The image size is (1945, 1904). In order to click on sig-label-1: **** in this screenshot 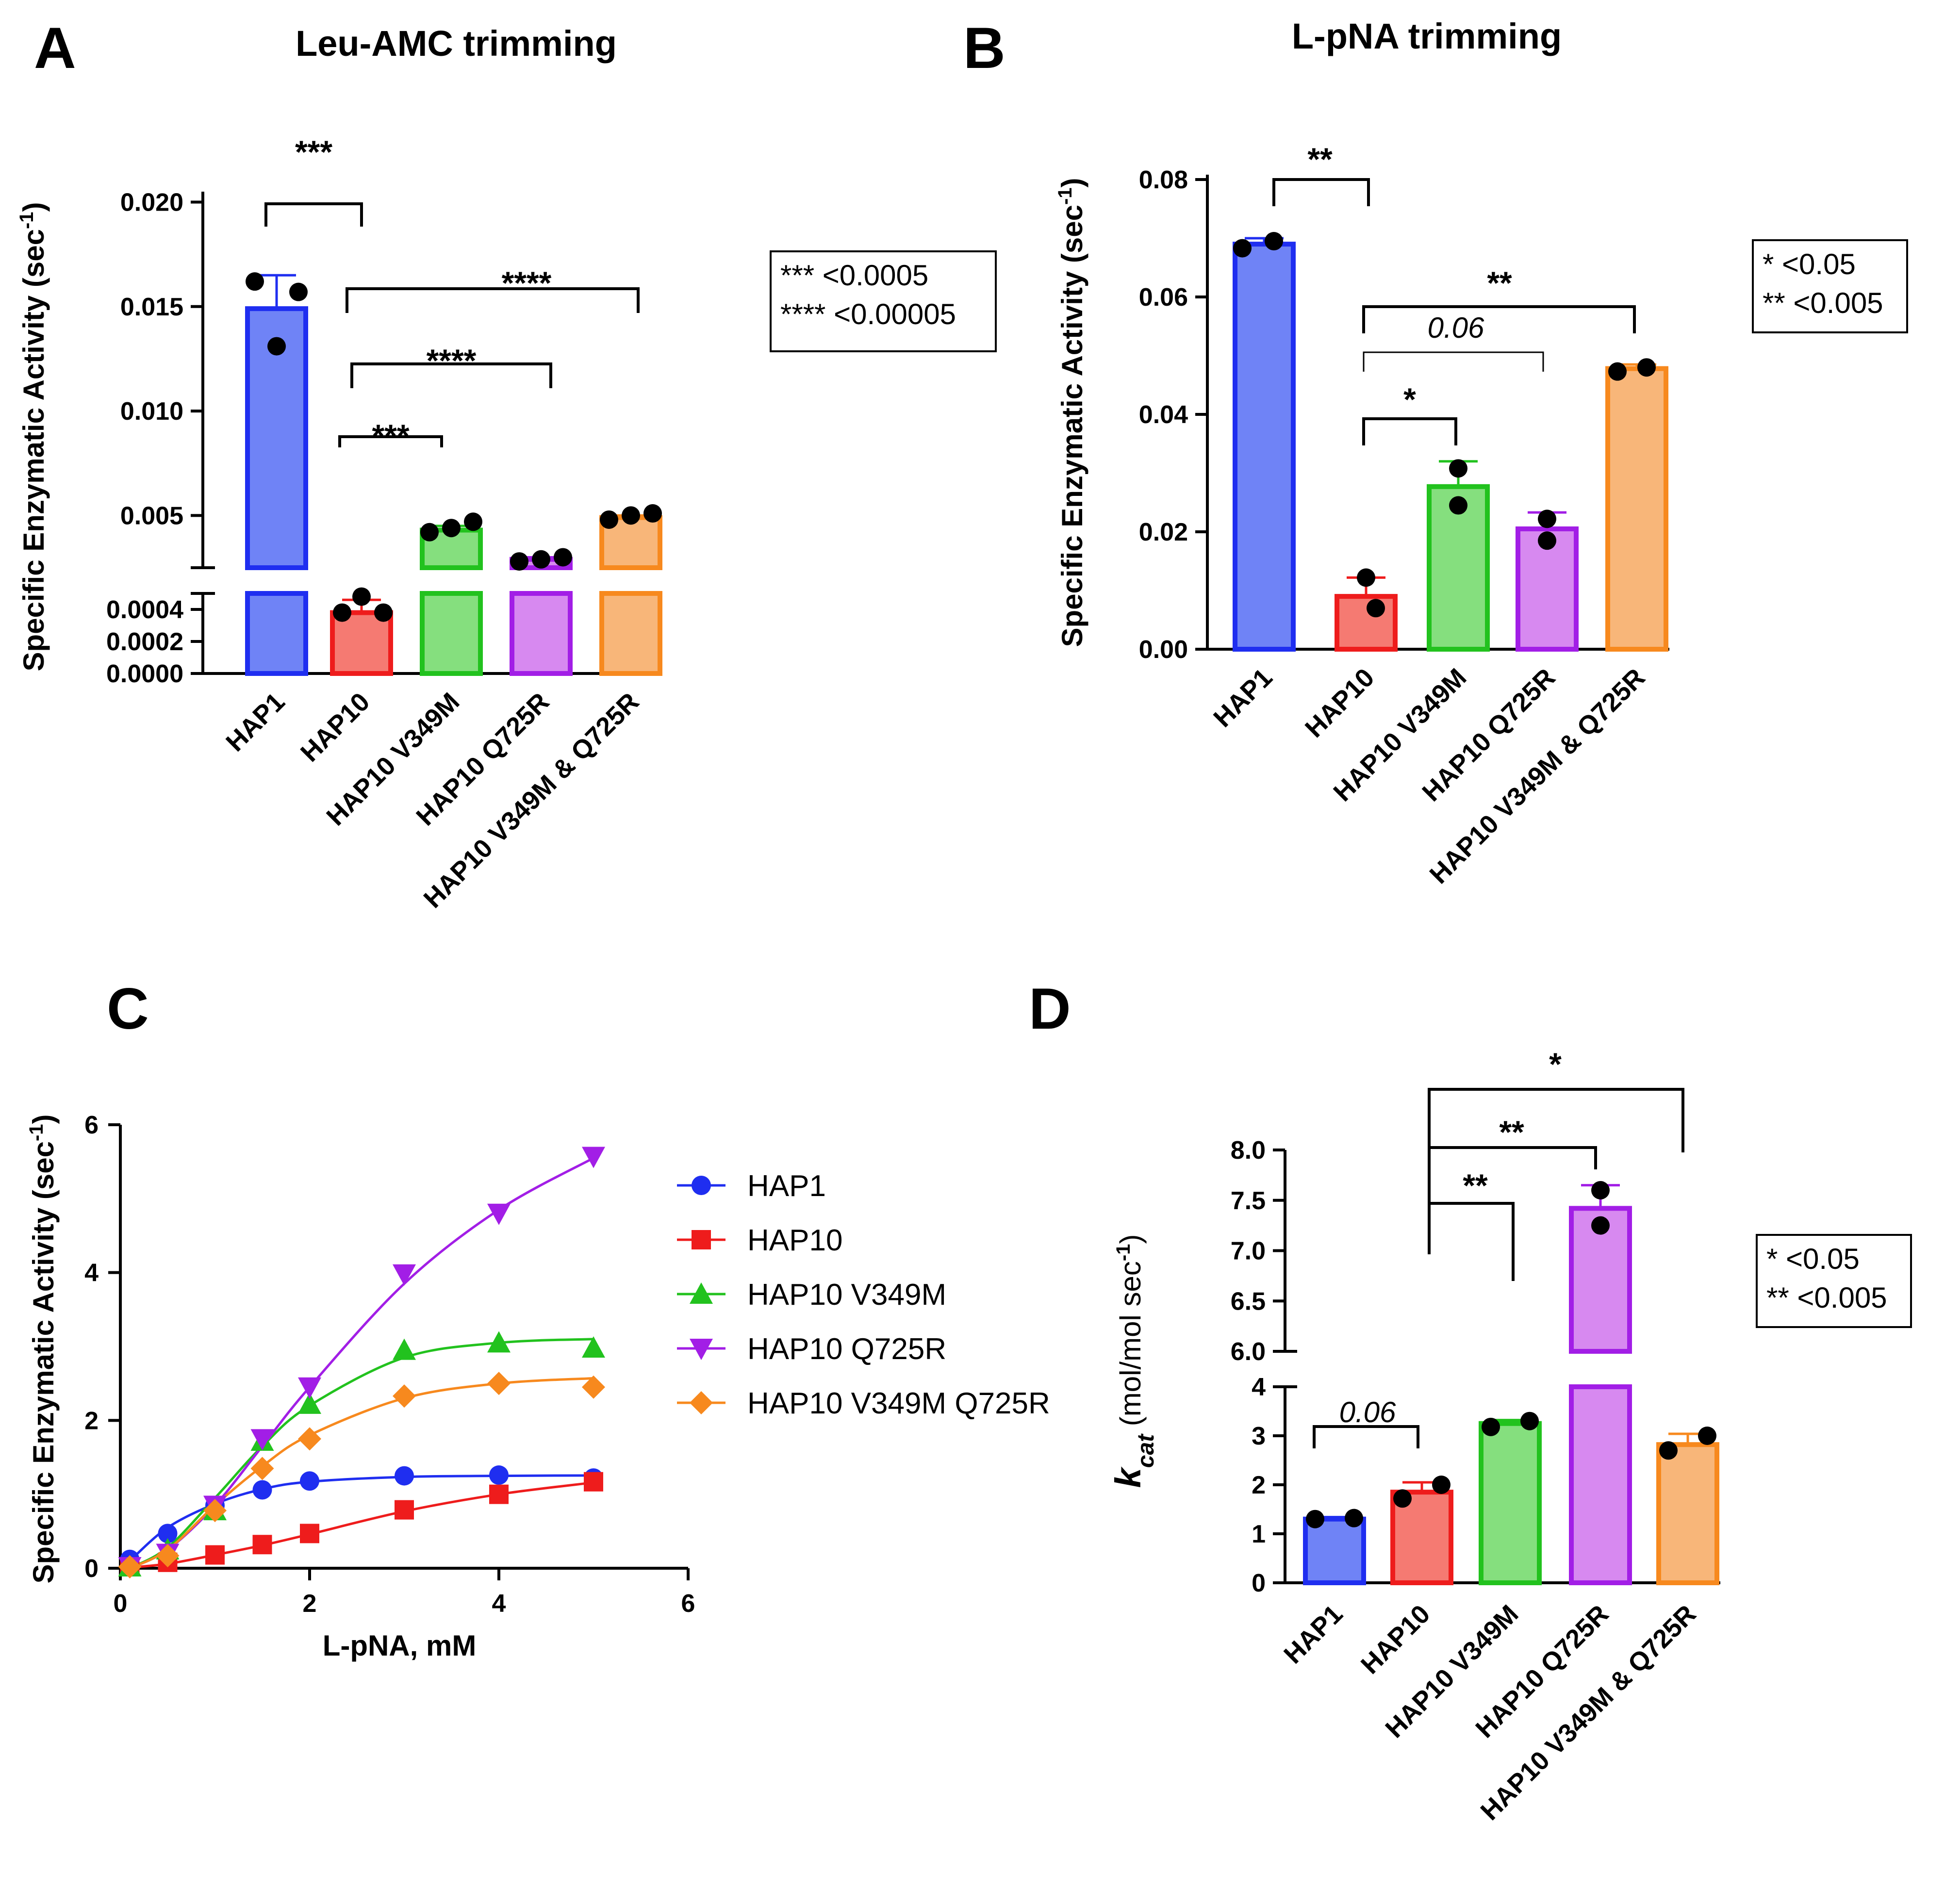, I will do `click(527, 283)`.